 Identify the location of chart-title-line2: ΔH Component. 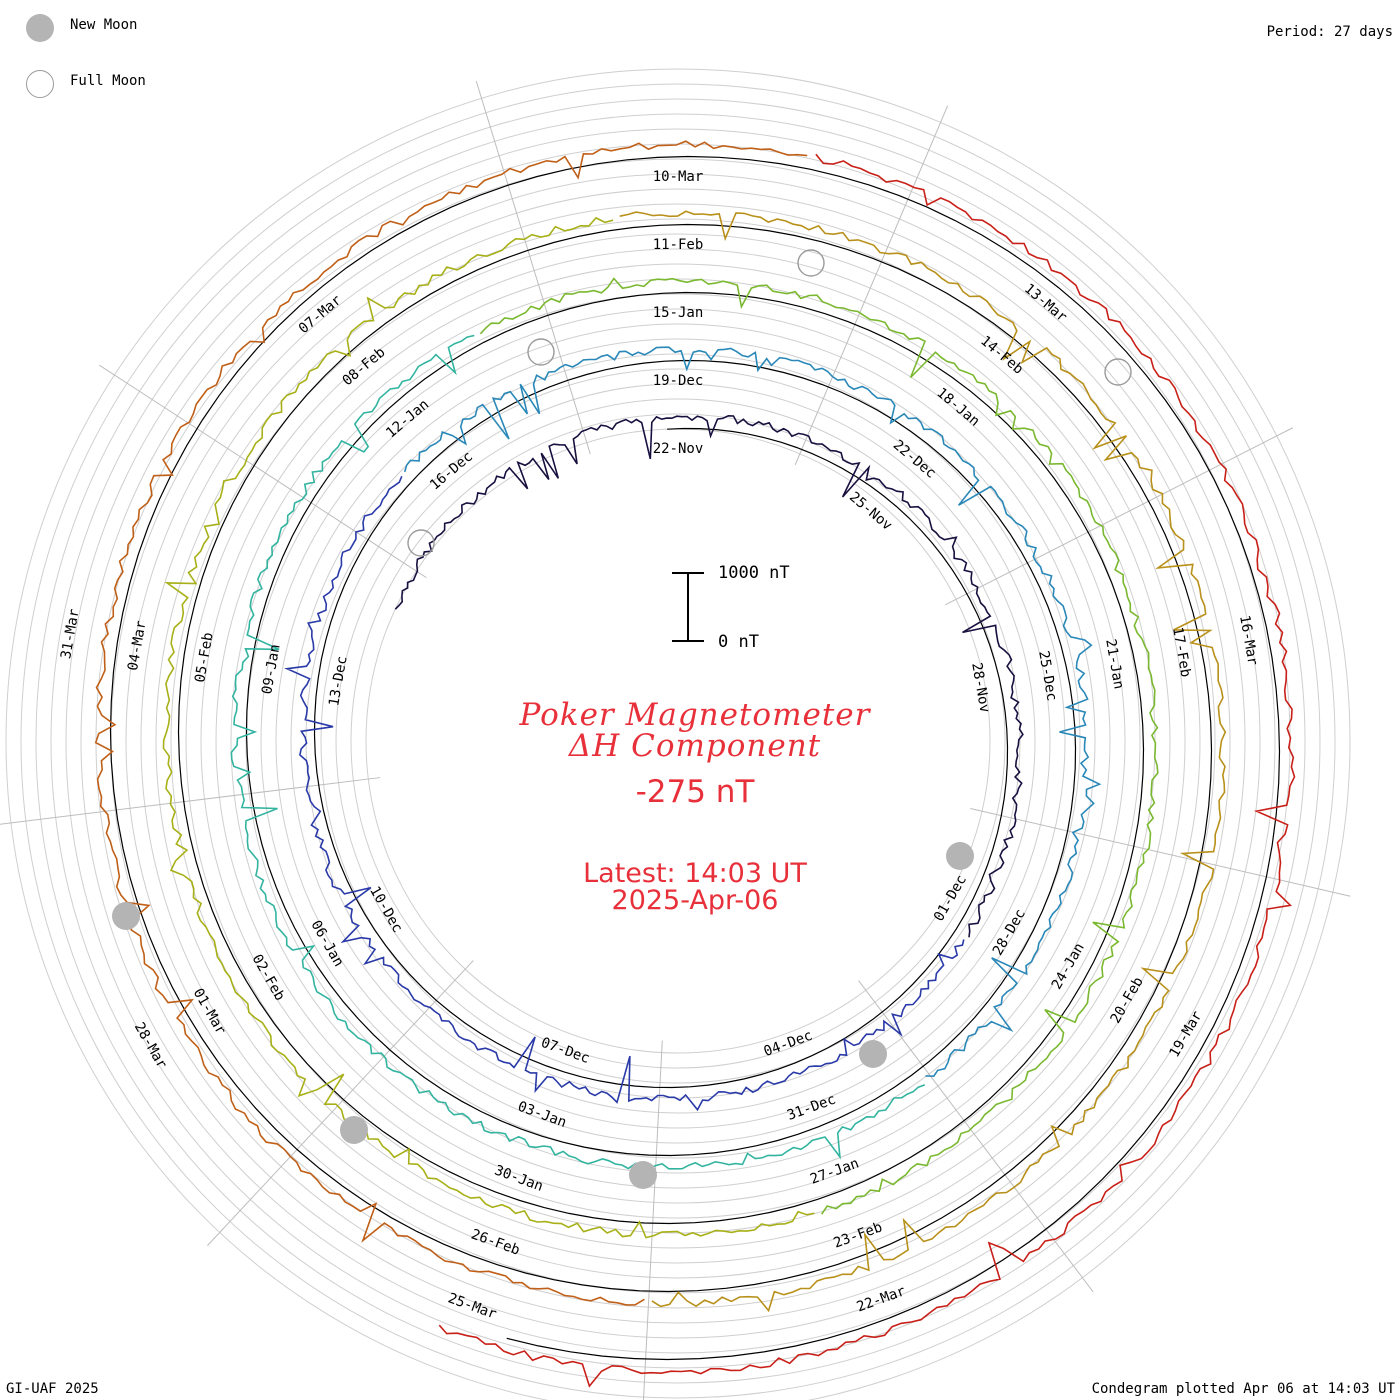
(695, 746).